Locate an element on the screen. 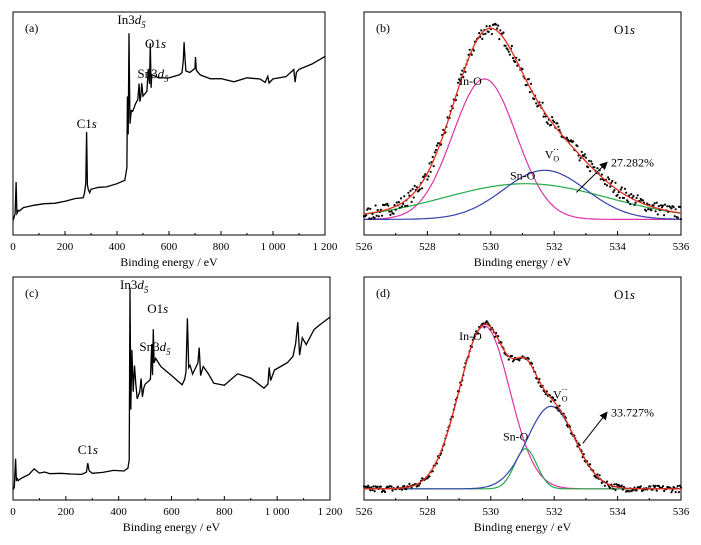 The image size is (701, 545). label-vo: VO·· is located at coordinates (552, 153).